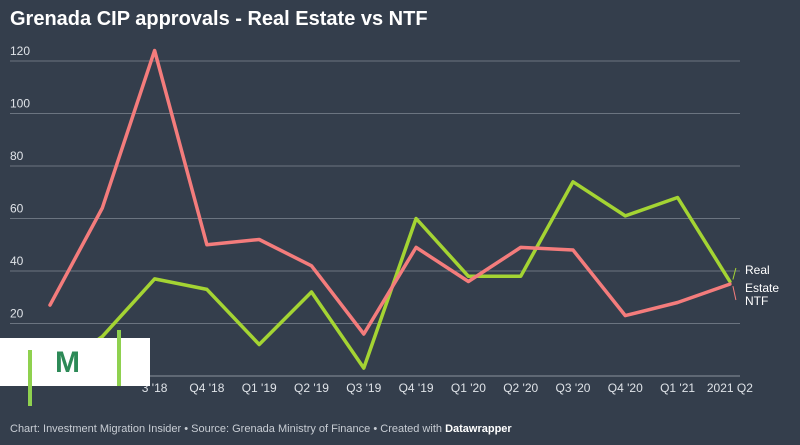 The image size is (800, 445). I want to click on x-tick-label: Q3 '20, so click(573, 388).